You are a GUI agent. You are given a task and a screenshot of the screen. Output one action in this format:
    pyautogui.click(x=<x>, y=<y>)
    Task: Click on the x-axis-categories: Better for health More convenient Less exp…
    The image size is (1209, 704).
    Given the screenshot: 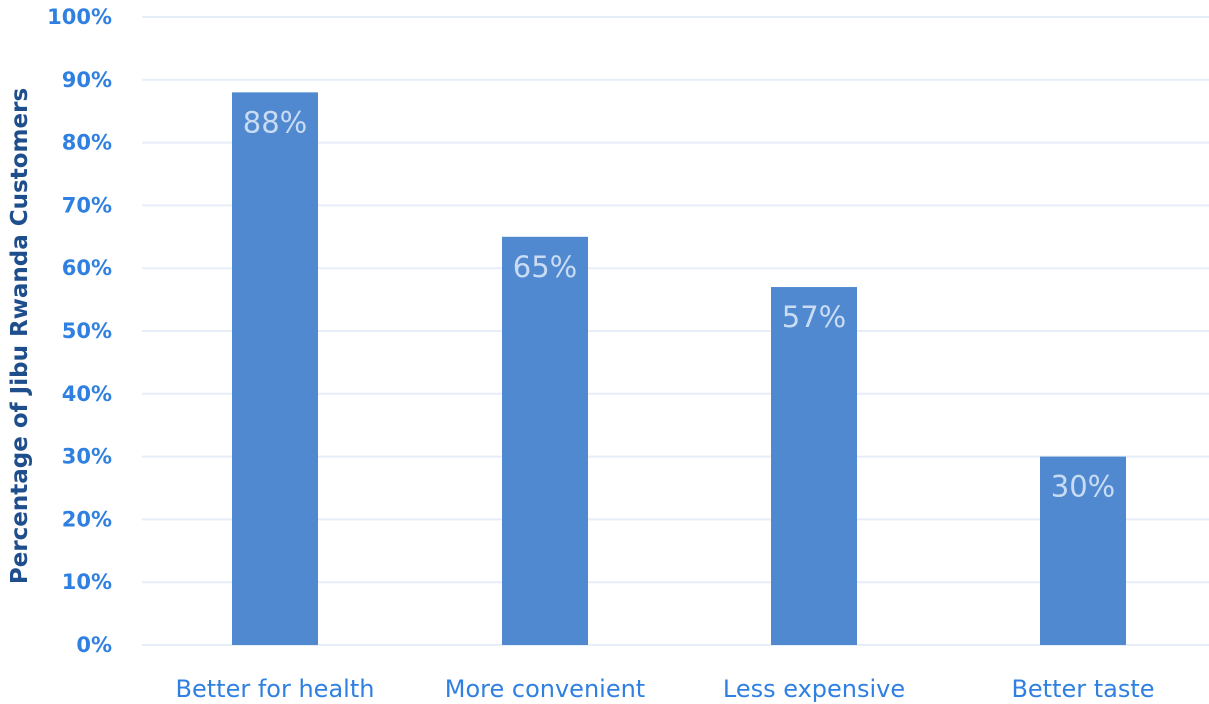 What is the action you would take?
    pyautogui.click(x=665, y=689)
    